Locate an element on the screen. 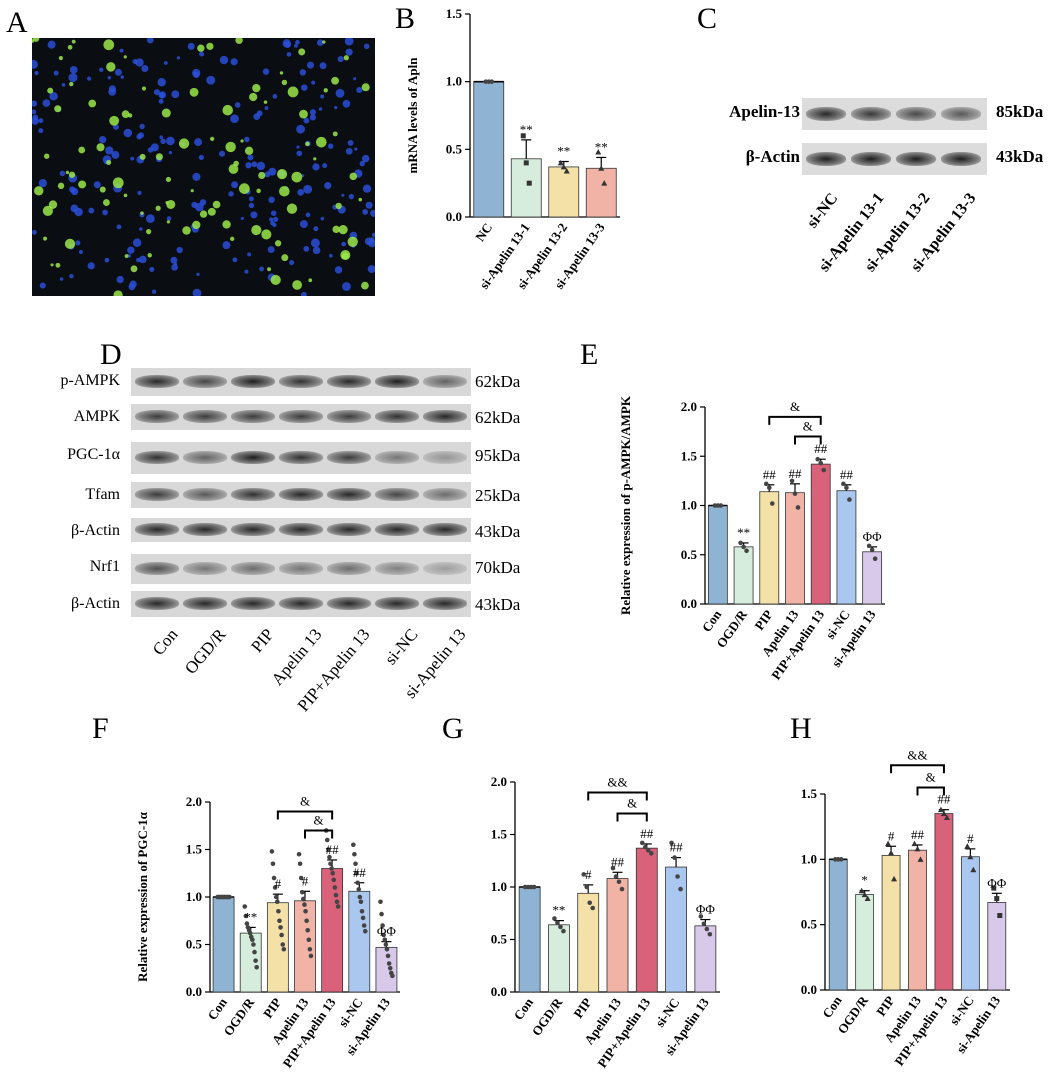  y-tick-label: 0.5 is located at coordinates (454, 148).